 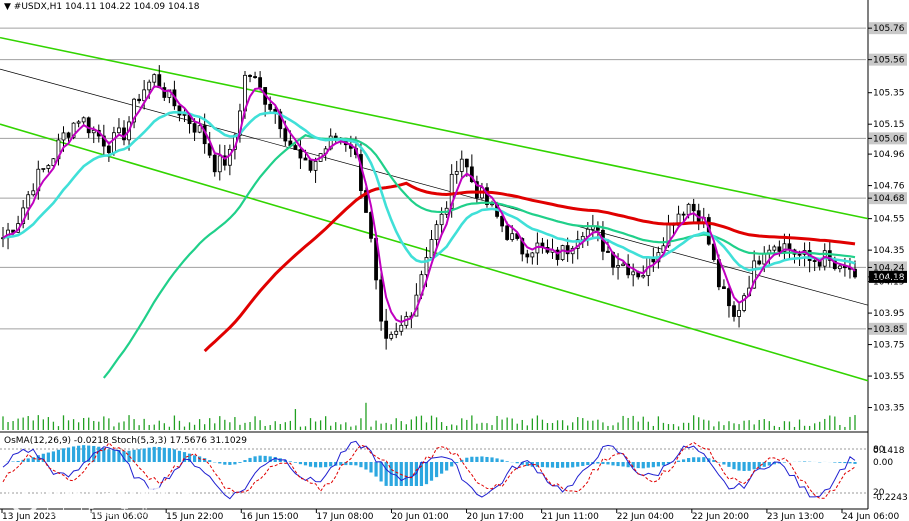 What do you see at coordinates (889, 187) in the screenshot?
I see `price-tick-label: 104.76` at bounding box center [889, 187].